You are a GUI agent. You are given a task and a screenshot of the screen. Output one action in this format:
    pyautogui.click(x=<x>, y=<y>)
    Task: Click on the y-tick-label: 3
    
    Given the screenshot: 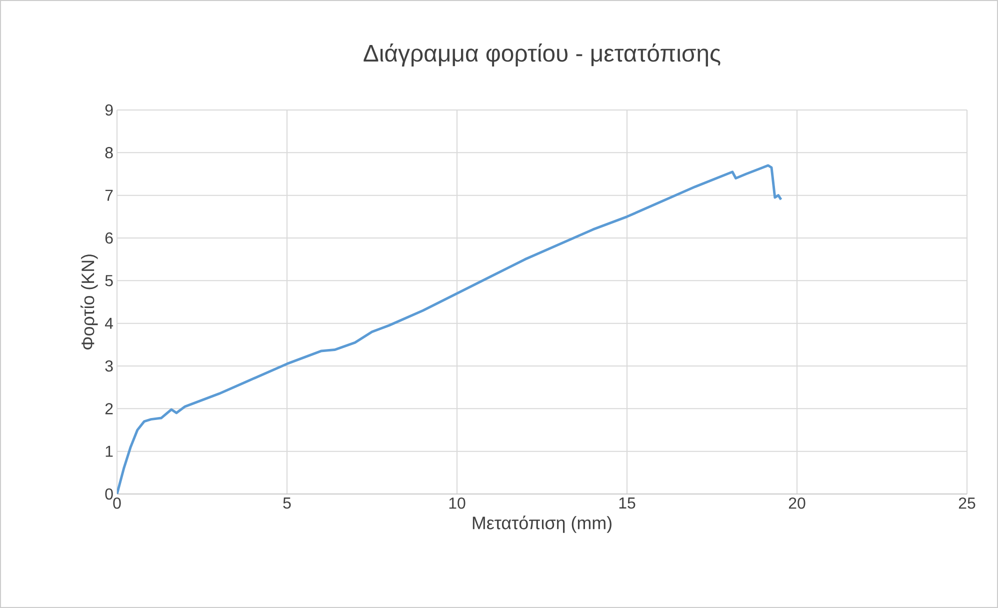 What is the action you would take?
    pyautogui.click(x=109, y=366)
    